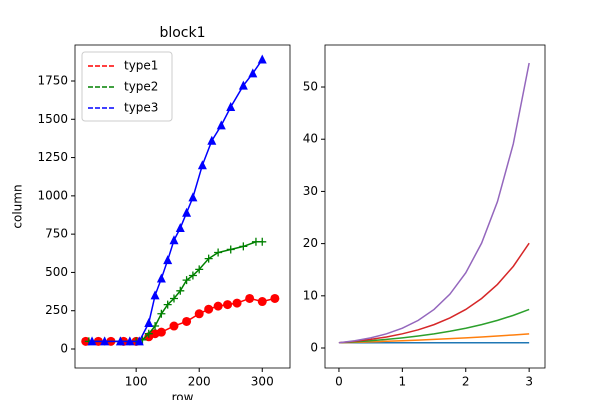 This screenshot has width=600, height=400. What do you see at coordinates (136, 382) in the screenshot?
I see `x-tick-label: 100` at bounding box center [136, 382].